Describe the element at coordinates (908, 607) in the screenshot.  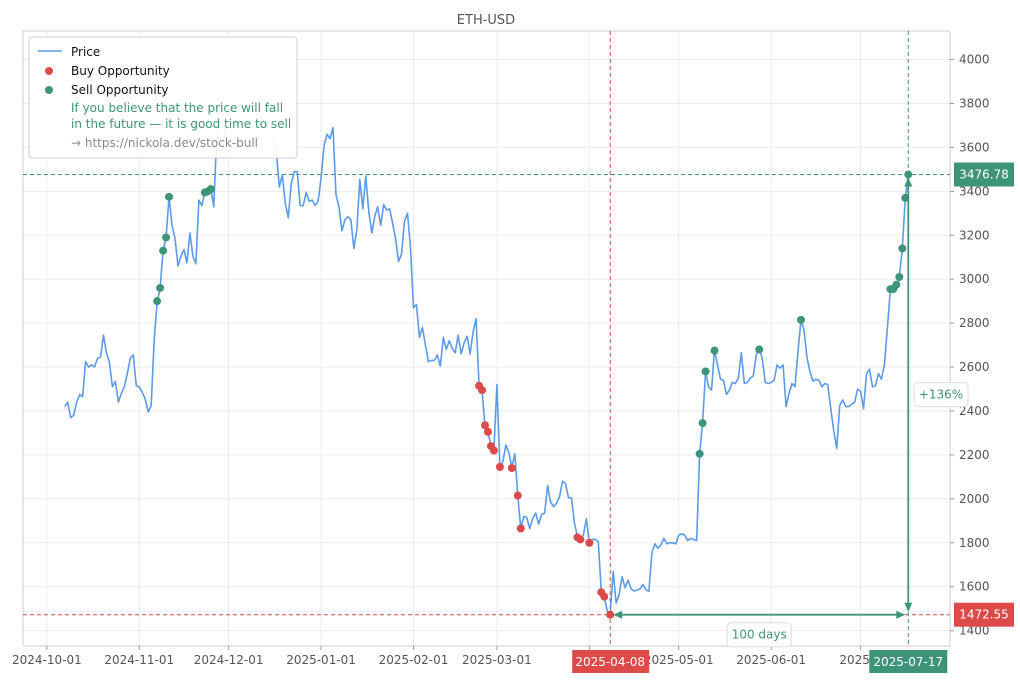
I see `change-arrow-head-down` at that location.